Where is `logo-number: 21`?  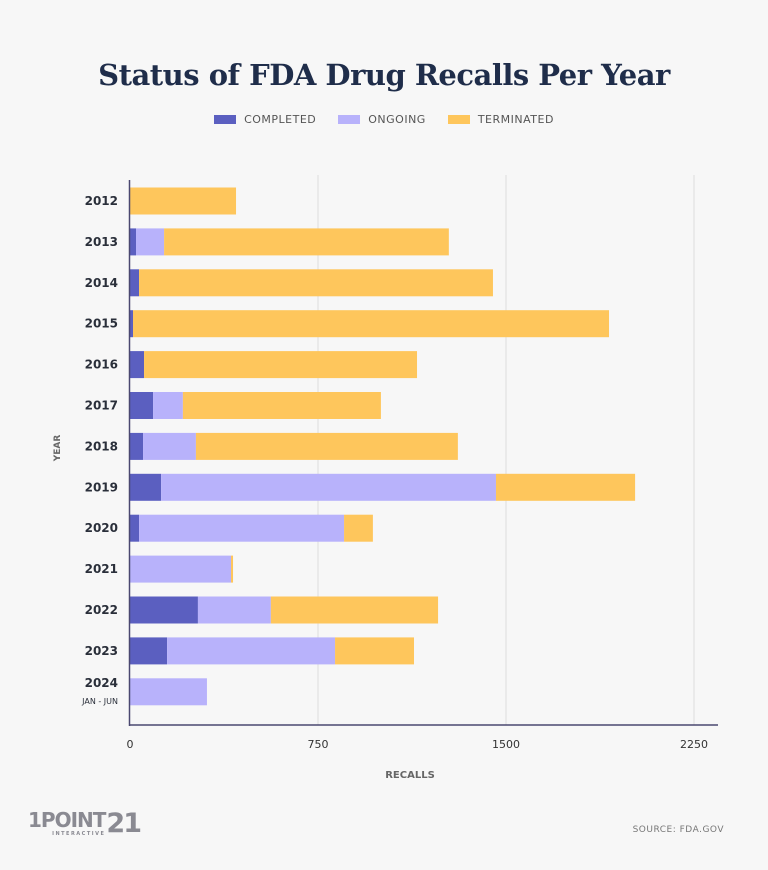 logo-number: 21 is located at coordinates (124, 823).